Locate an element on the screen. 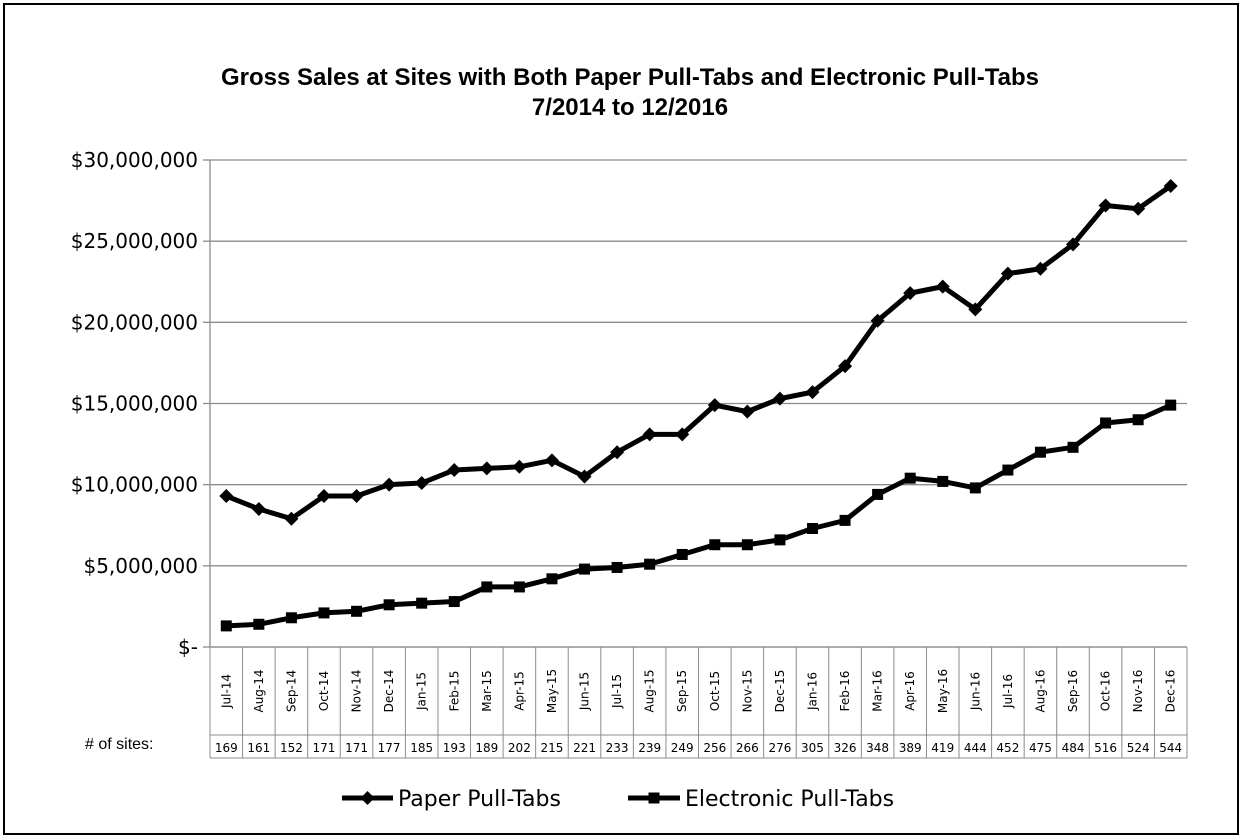  x-tick-label: Sep-15 is located at coordinates (682, 691).